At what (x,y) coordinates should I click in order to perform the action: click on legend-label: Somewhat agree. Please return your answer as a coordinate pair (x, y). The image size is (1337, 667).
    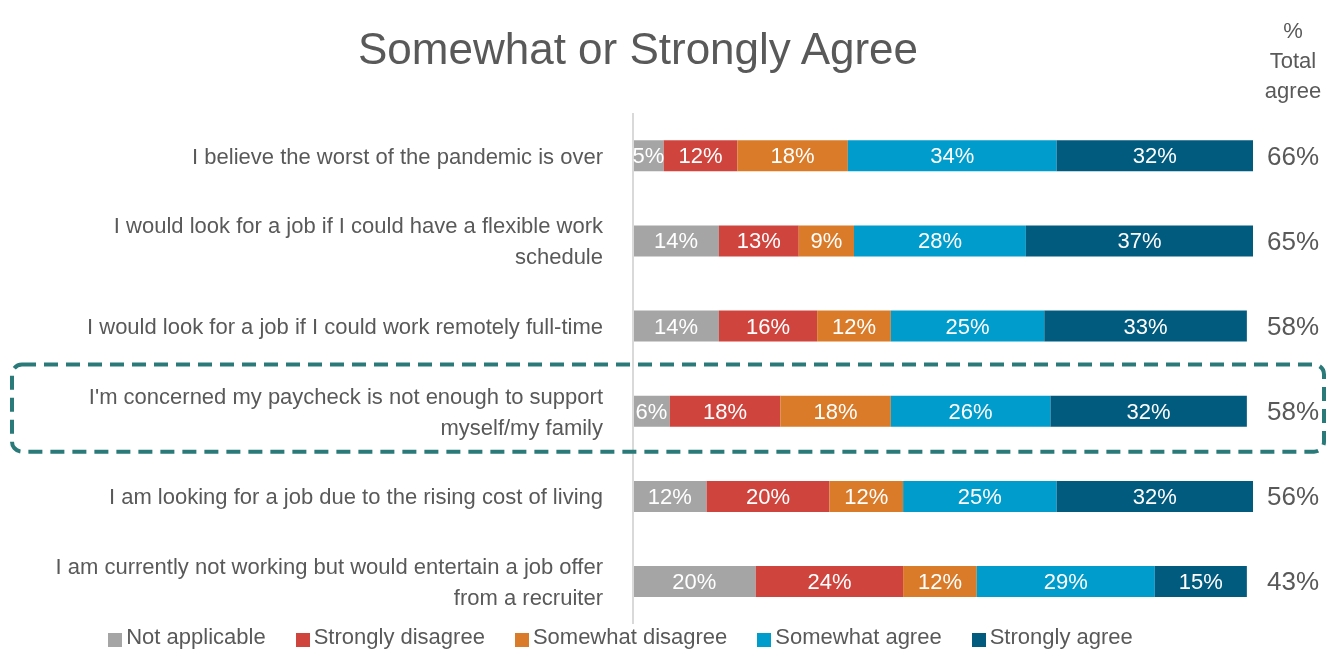
    Looking at the image, I should click on (858, 636).